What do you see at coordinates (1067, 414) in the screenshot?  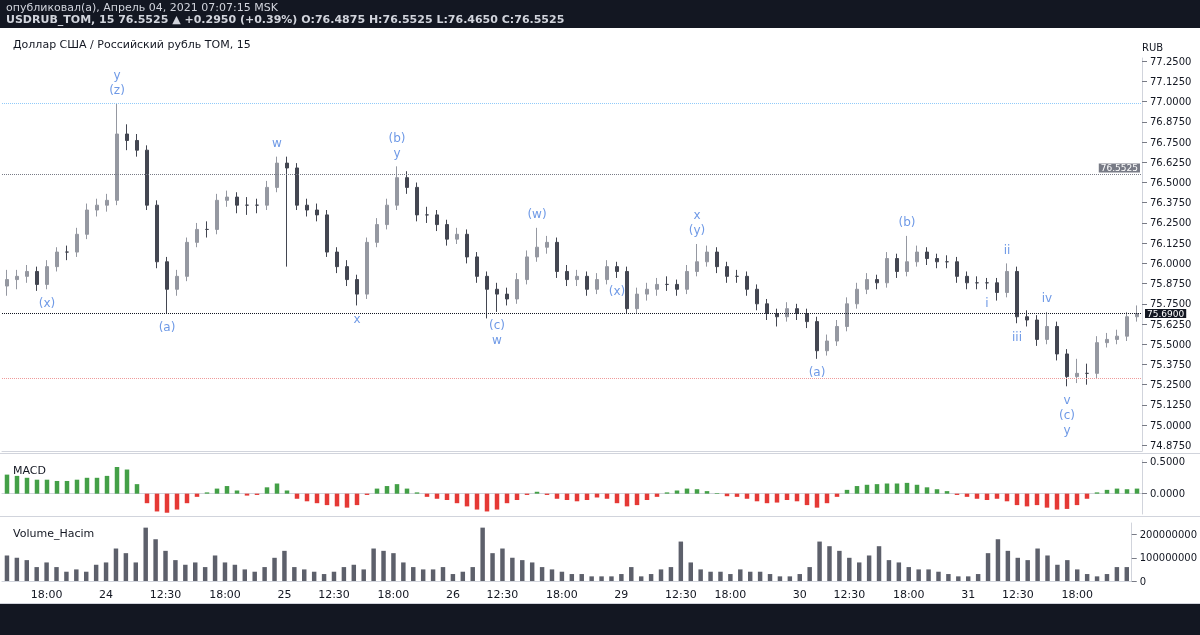 I see `text: v (c) y` at bounding box center [1067, 414].